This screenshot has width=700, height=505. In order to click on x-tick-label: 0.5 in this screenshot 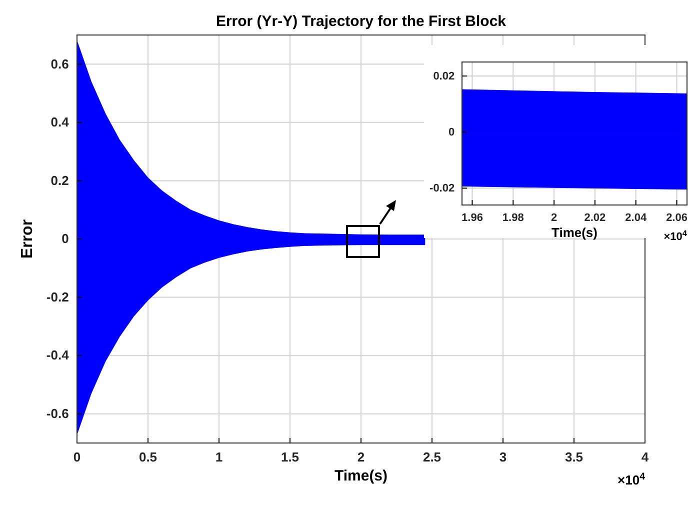, I will do `click(148, 457)`.